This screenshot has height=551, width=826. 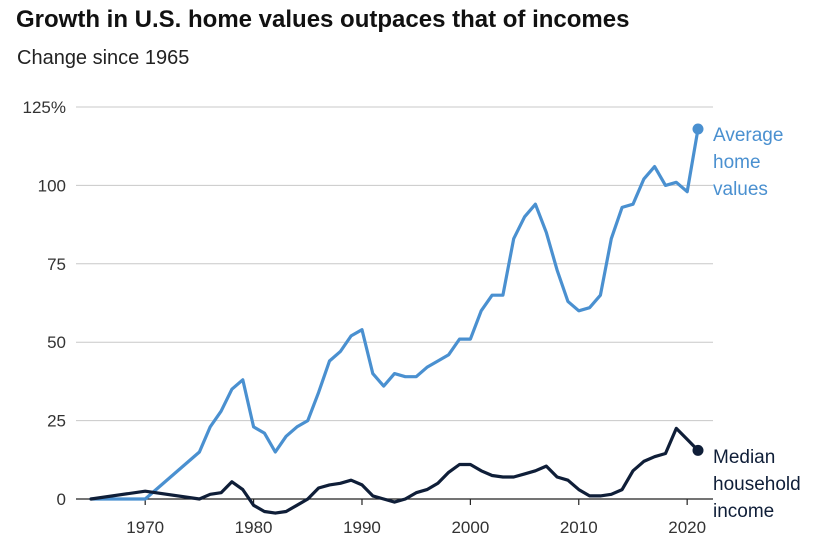 What do you see at coordinates (416, 518) in the screenshot?
I see `x-axis-ticks: 1970 1980 1990 2000 2010 2020` at bounding box center [416, 518].